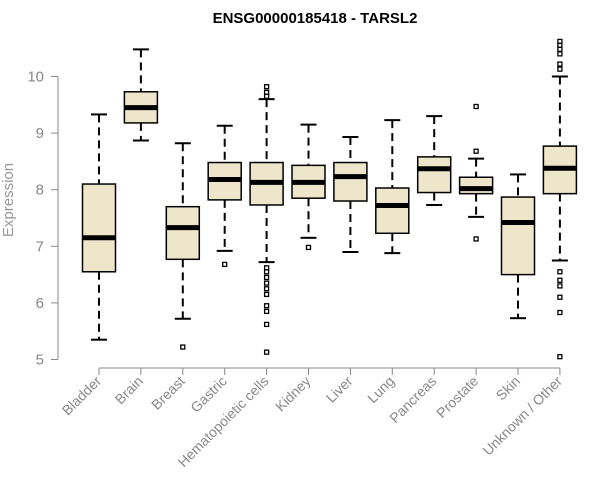 Image resolution: width=600 pixels, height=500 pixels. I want to click on chart-title: ENSG00000185418 - TARSL2, so click(315, 18).